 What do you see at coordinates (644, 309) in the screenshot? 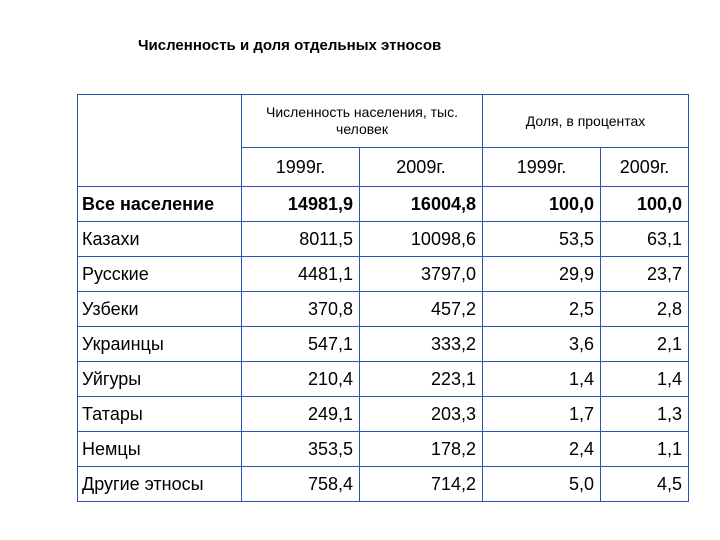
I see `value-share-2009: 2,8` at bounding box center [644, 309].